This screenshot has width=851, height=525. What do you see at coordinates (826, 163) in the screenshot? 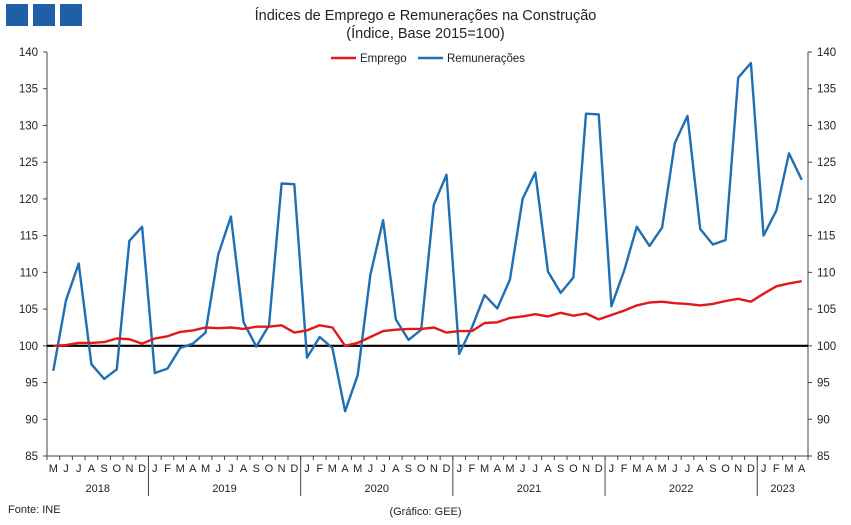
I see `y-tick-label-right: 125` at bounding box center [826, 163].